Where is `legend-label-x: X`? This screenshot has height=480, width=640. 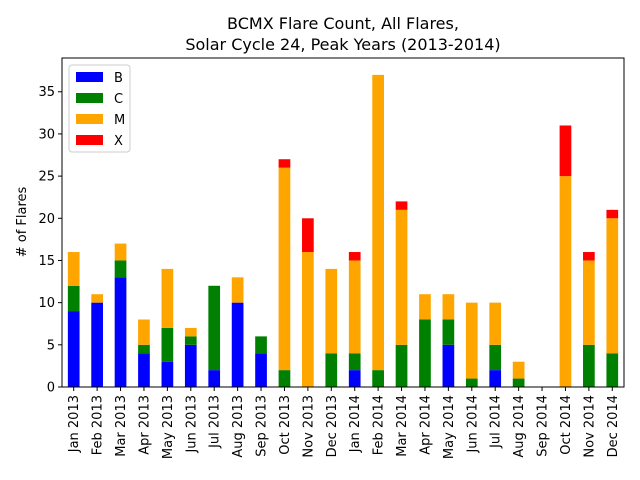 legend-label-x: X is located at coordinates (118, 141).